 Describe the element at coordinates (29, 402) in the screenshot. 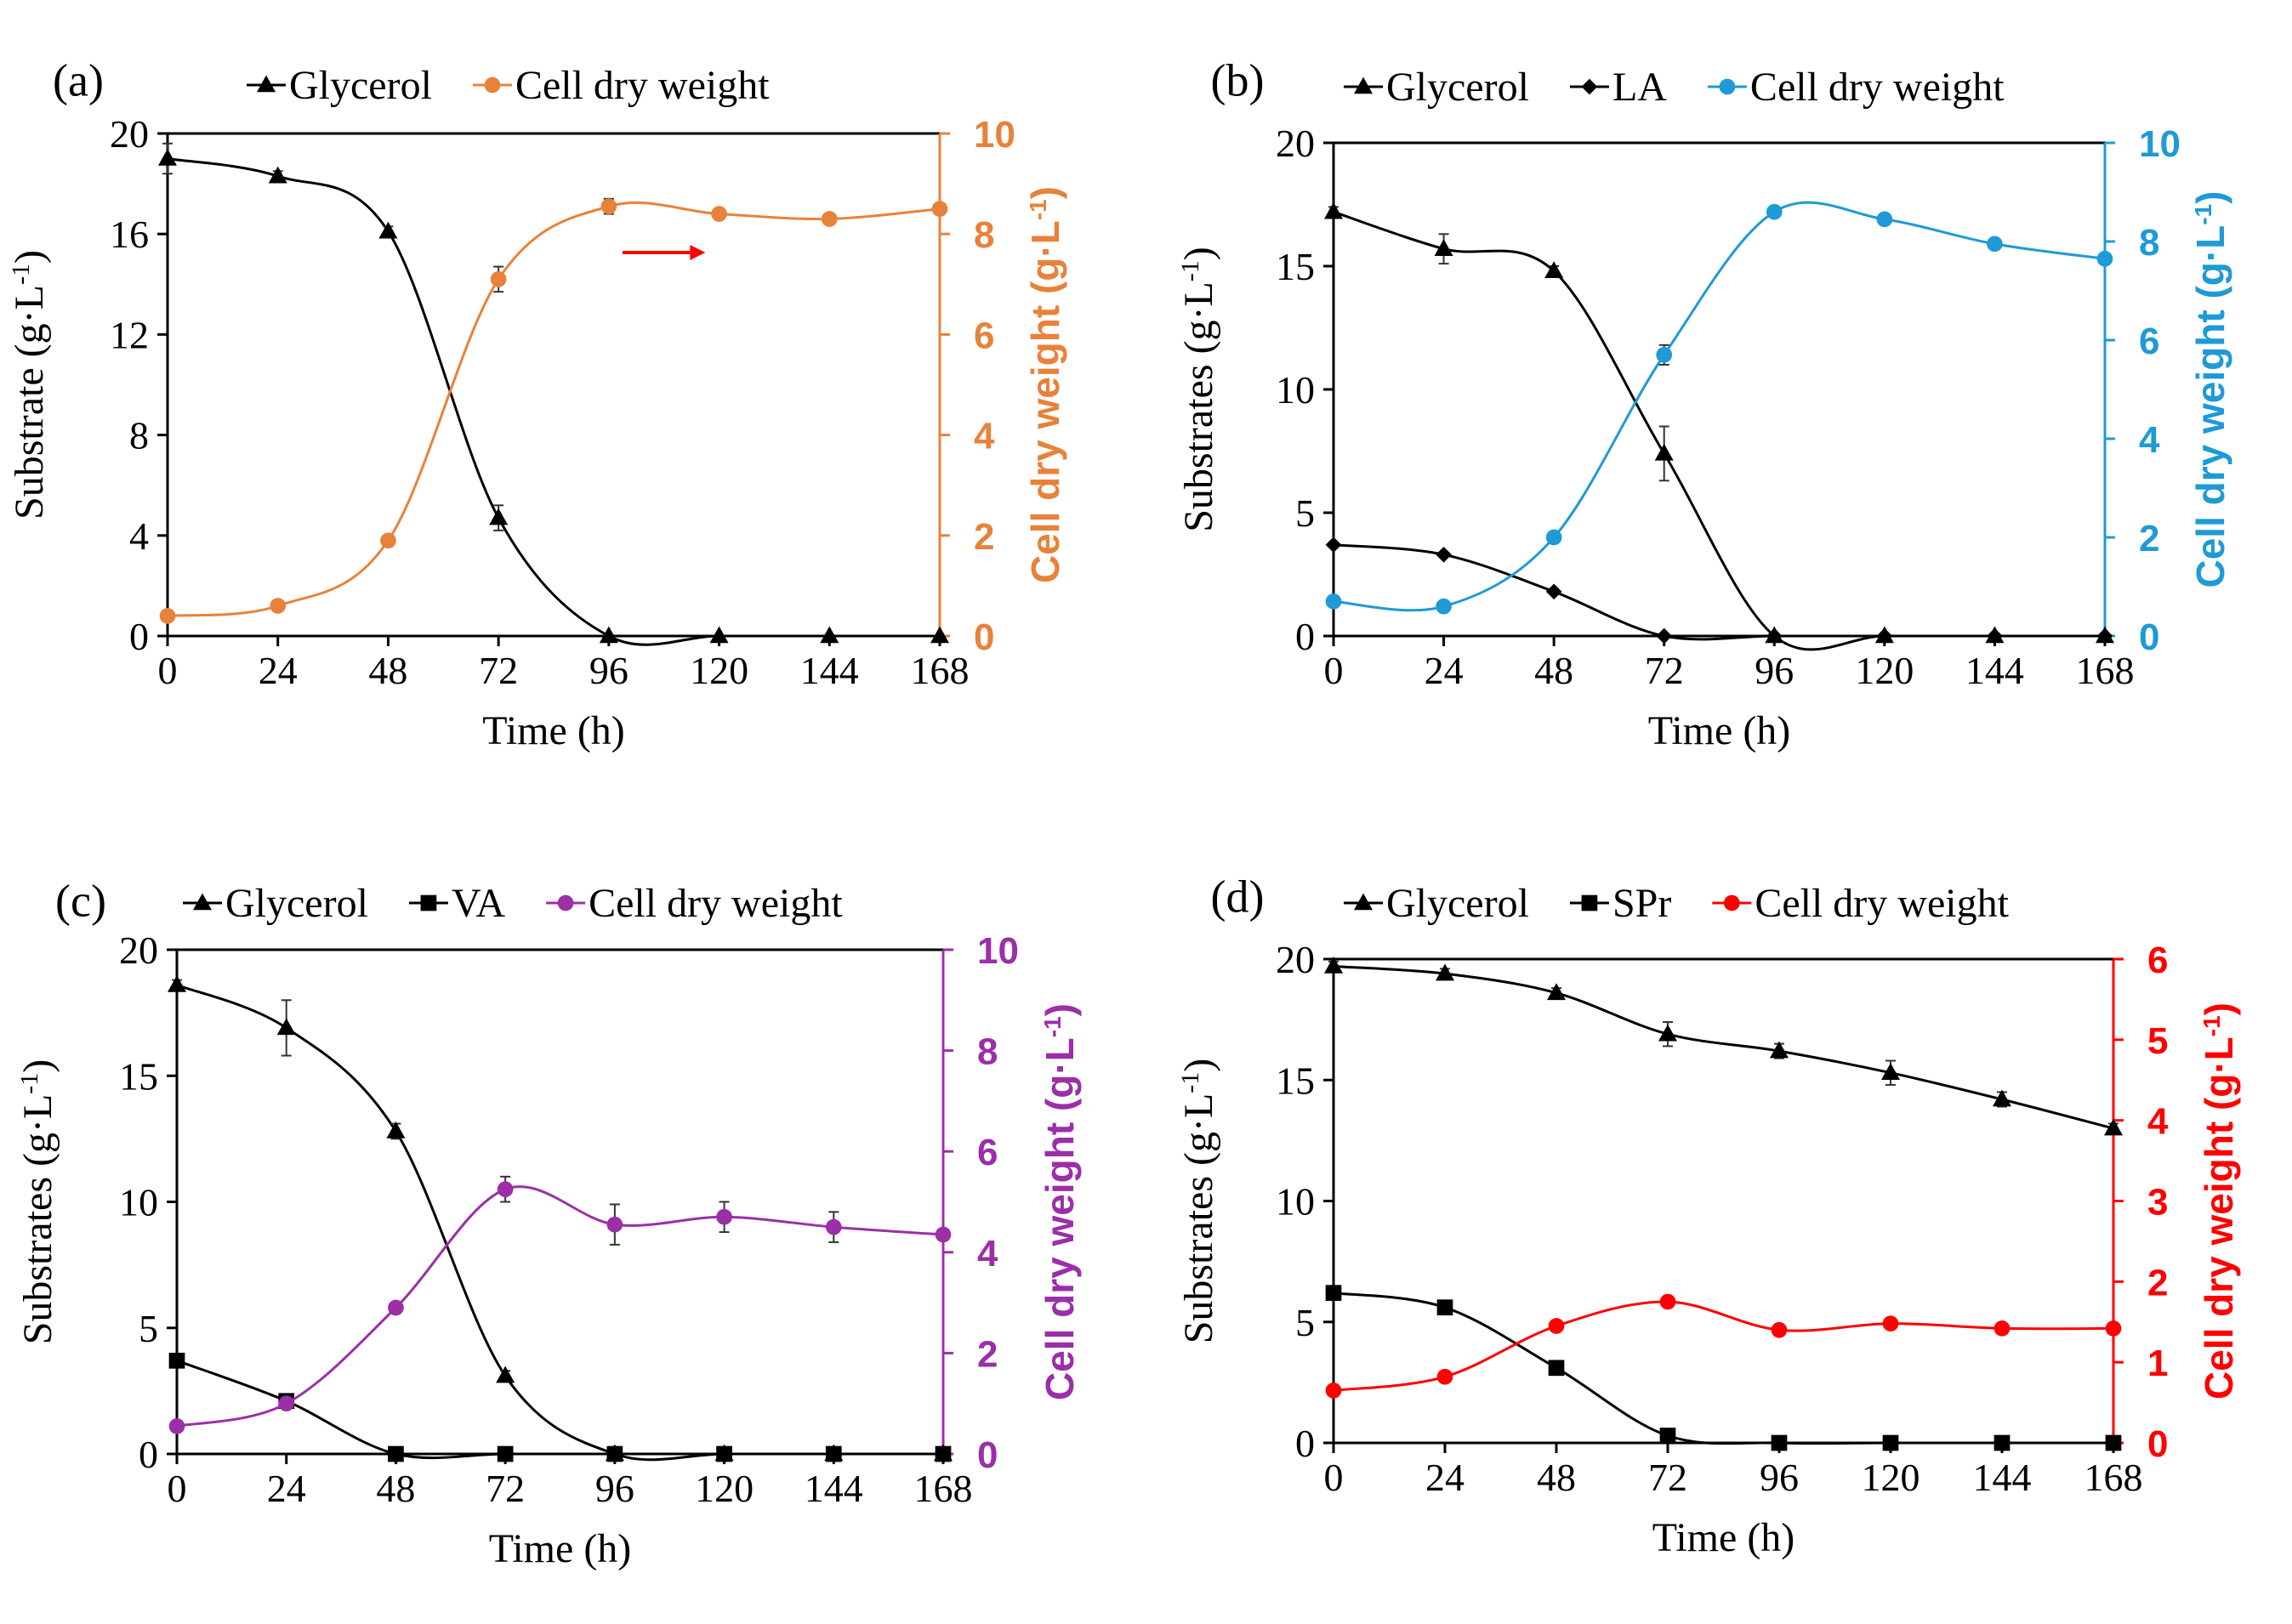

I see `y-left-label-text: Substrate (g·L` at that location.